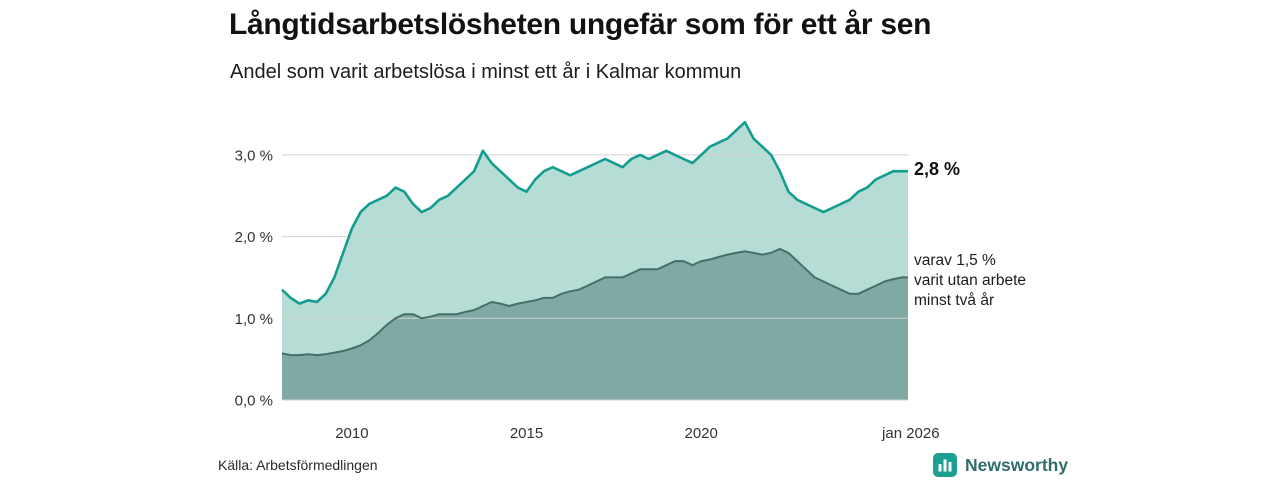 This screenshot has width=1280, height=480. What do you see at coordinates (594, 302) in the screenshot?
I see `line-two-years` at bounding box center [594, 302].